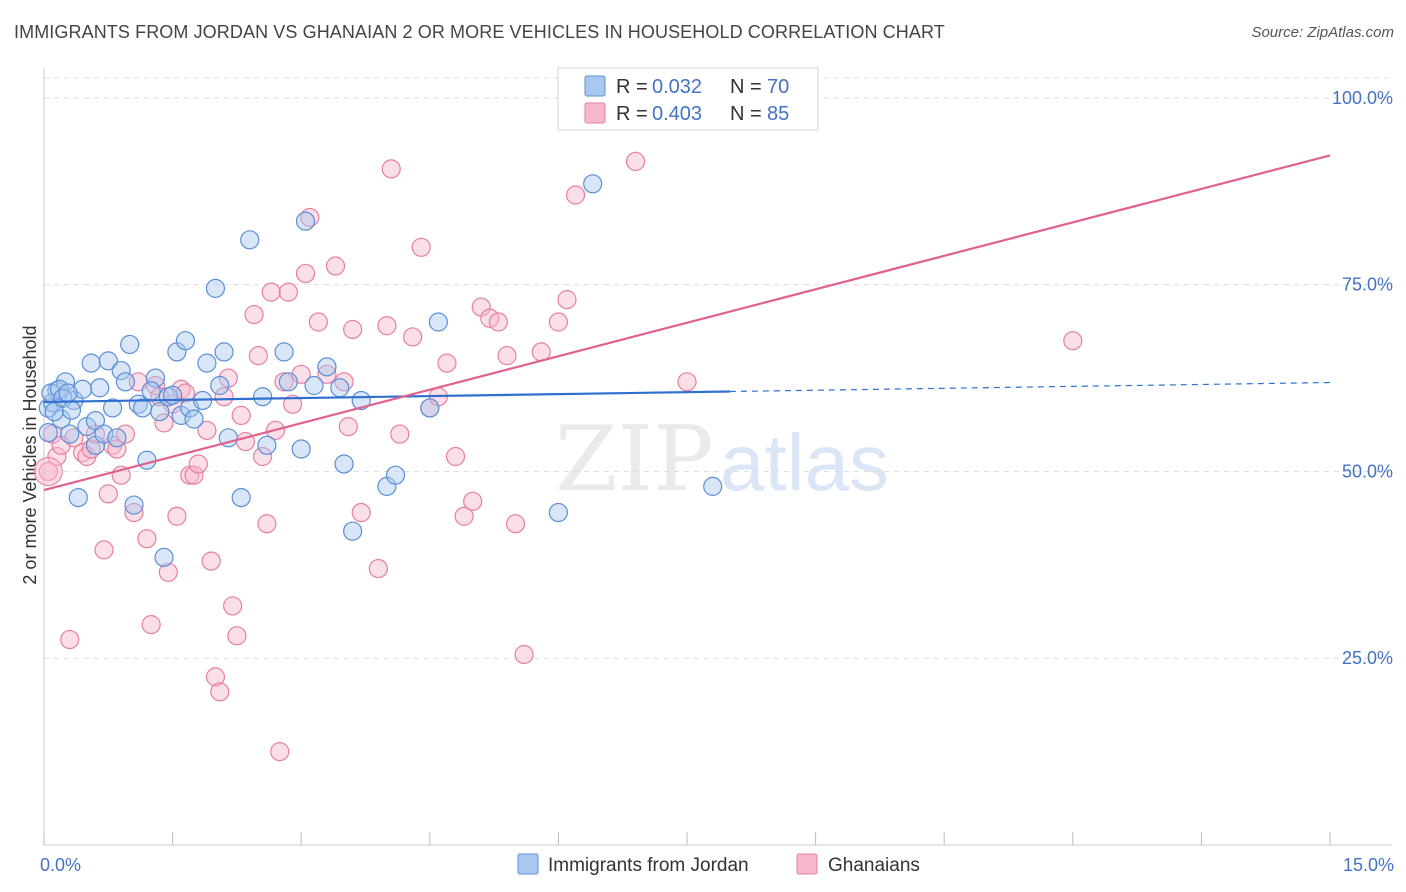  Describe the element at coordinates (632, 87) in the screenshot. I see `legend-r-label-blue: R =` at that location.